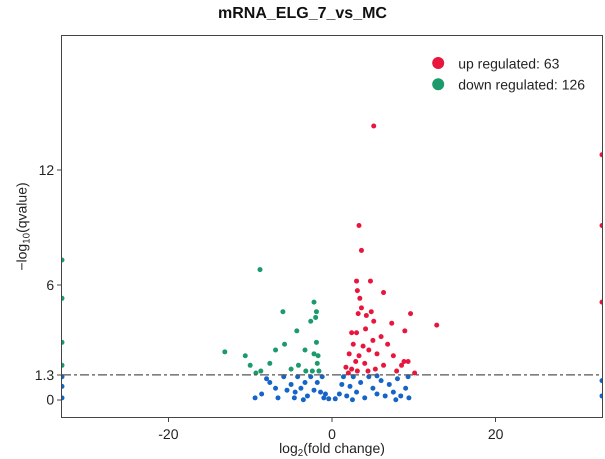 The height and width of the screenshot is (459, 605). What do you see at coordinates (44, 374) in the screenshot?
I see `y-tick-label: 1.3` at bounding box center [44, 374].